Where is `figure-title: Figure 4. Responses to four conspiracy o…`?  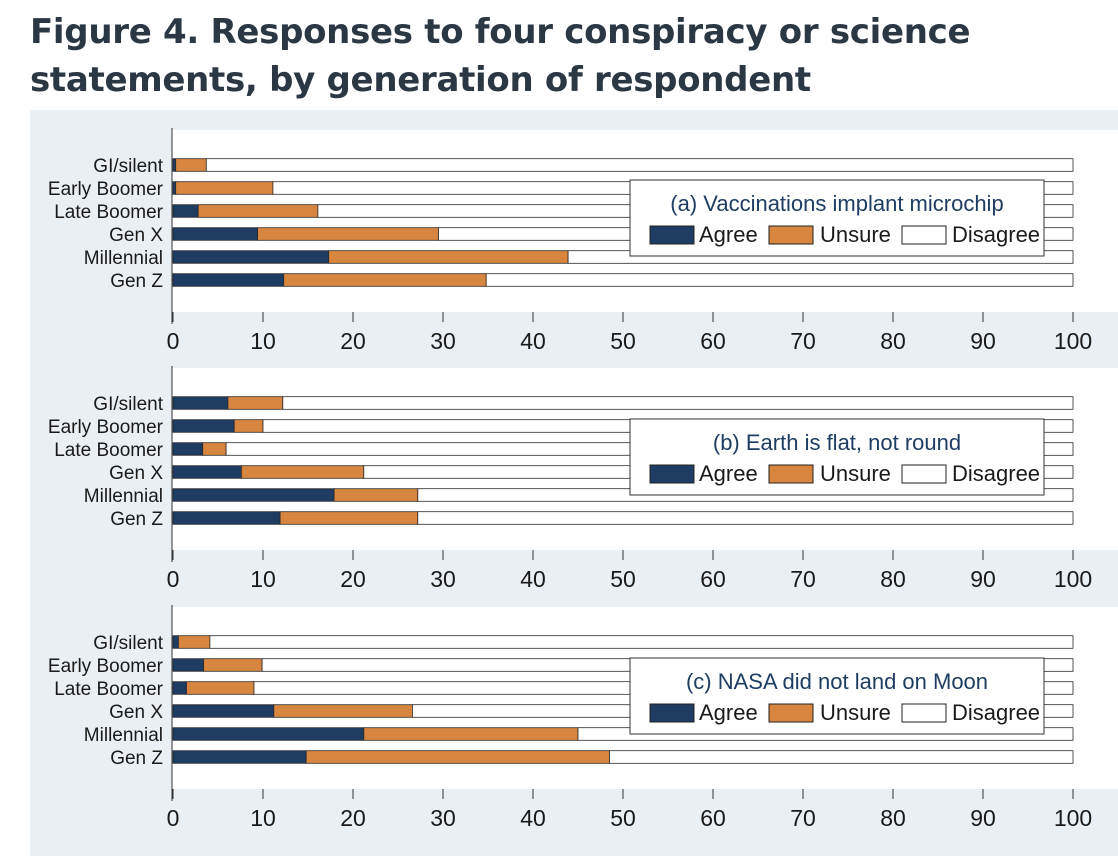 figure-title: Figure 4. Responses to four conspiracy o… is located at coordinates (500, 56).